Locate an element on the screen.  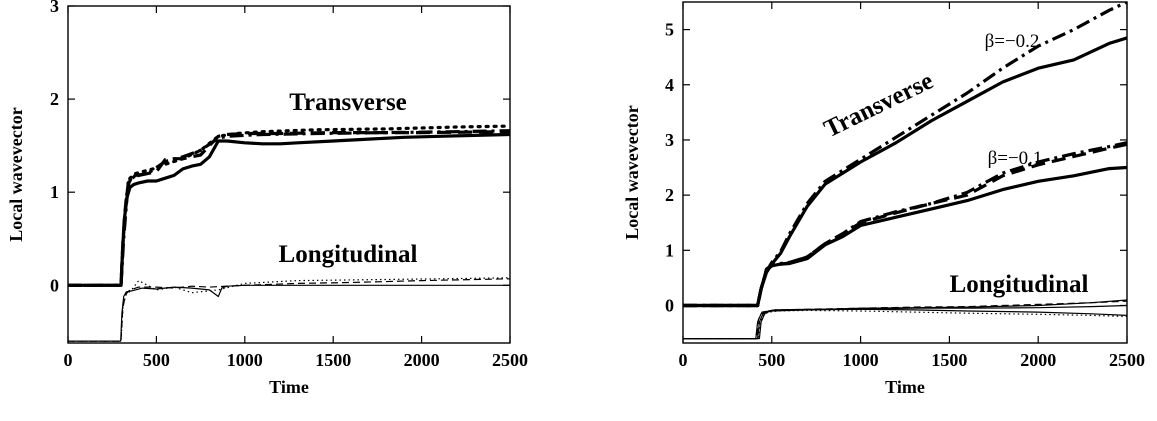
y-tick-label: 5 is located at coordinates (669, 30).